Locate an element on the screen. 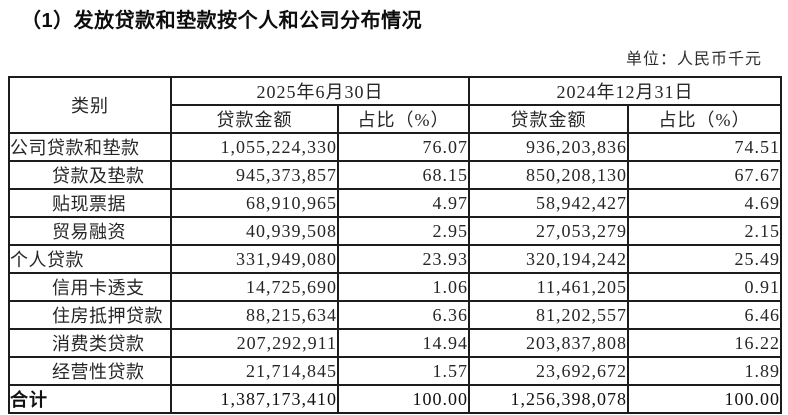 This screenshot has height=415, width=788. category-column-header: 类别 is located at coordinates (90, 105).